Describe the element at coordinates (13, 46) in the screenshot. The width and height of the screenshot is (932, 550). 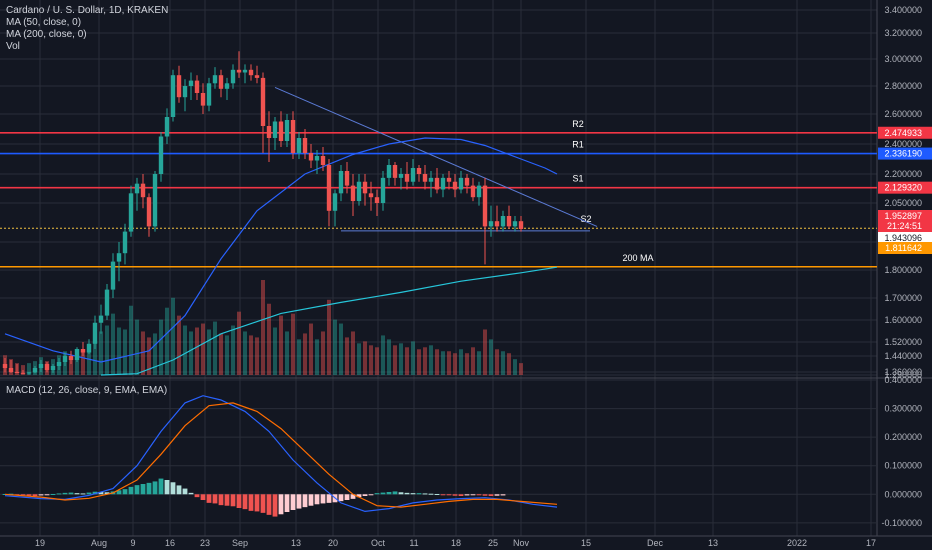
I see `indicator-volume: Vol` at that location.